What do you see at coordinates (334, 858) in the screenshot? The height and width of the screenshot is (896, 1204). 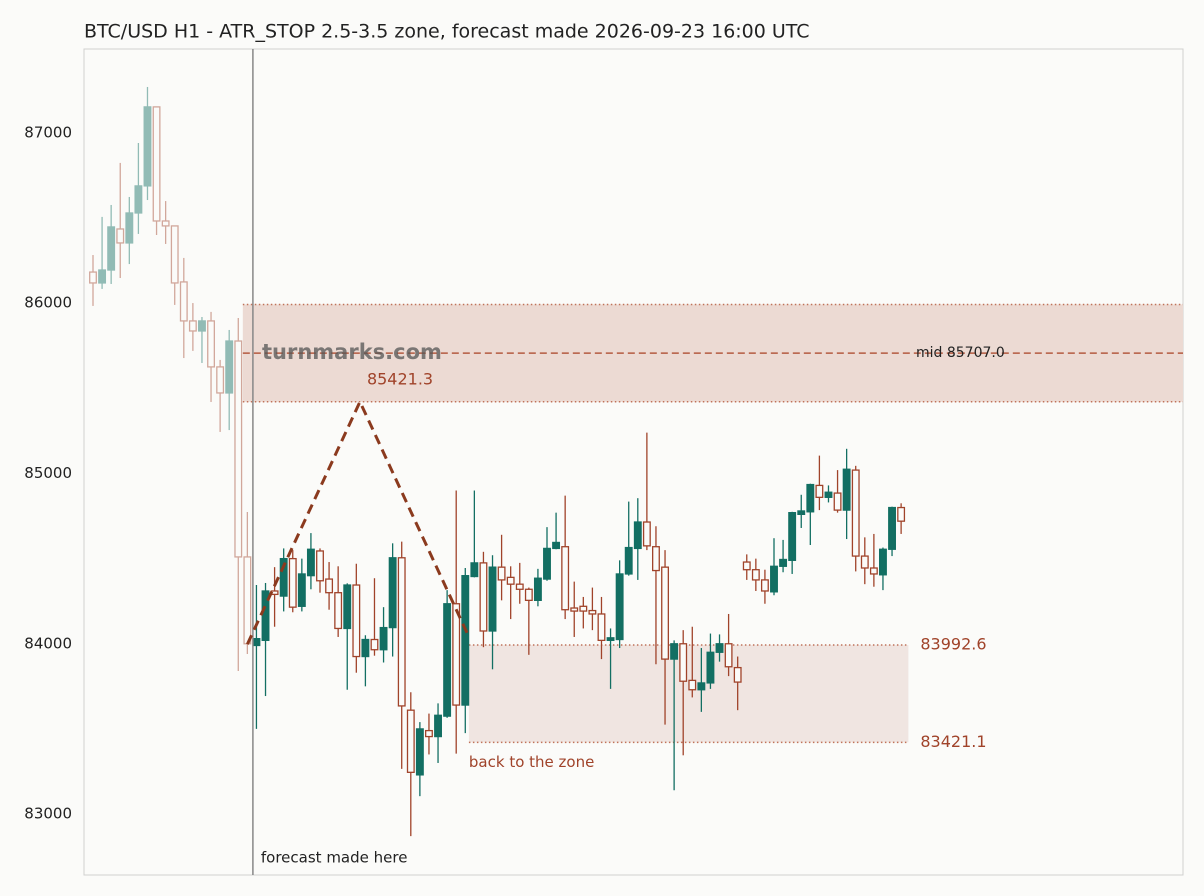 I see `forecast-marker-label: forecast made here` at bounding box center [334, 858].